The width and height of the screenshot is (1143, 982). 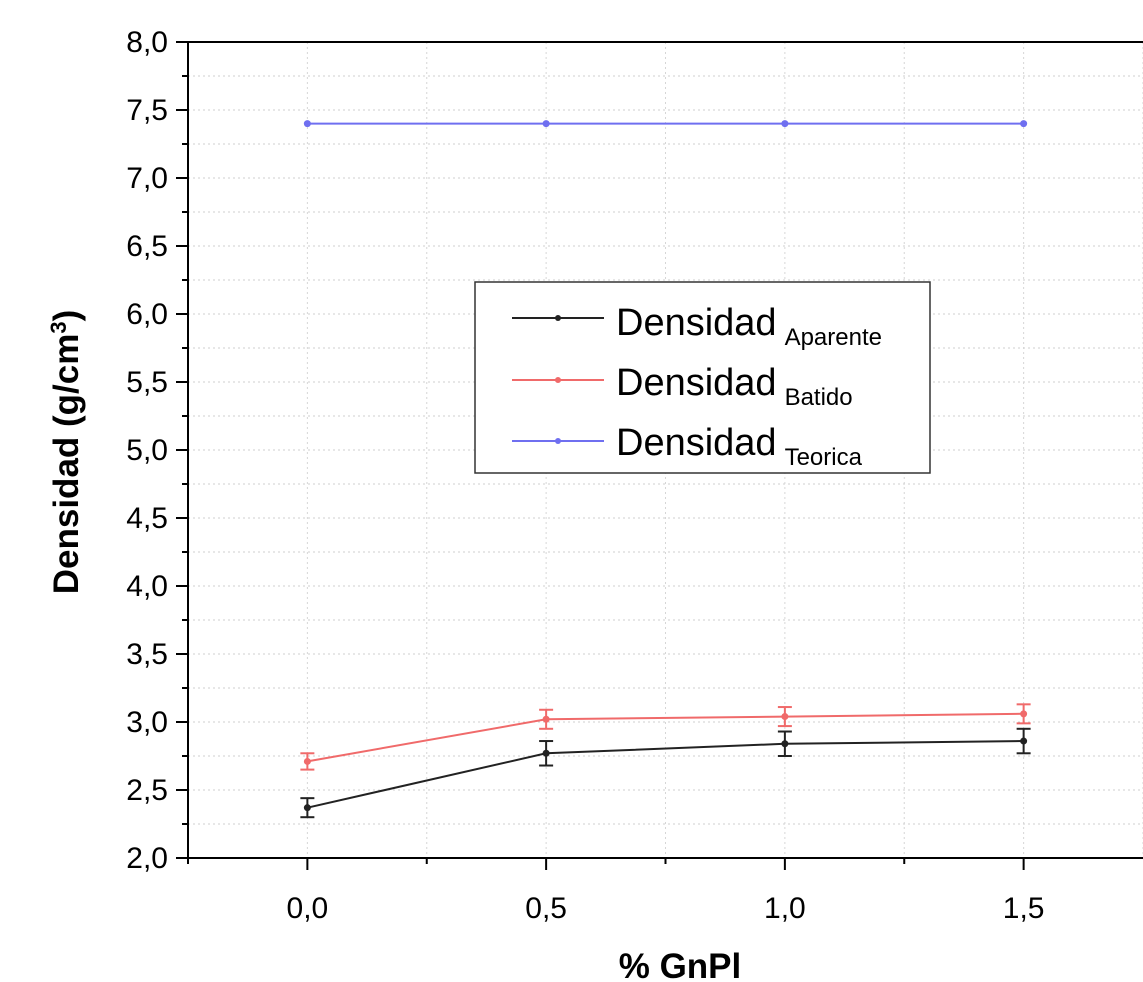 What do you see at coordinates (696, 443) in the screenshot?
I see `legend-label-teorica-main: Densidad` at bounding box center [696, 443].